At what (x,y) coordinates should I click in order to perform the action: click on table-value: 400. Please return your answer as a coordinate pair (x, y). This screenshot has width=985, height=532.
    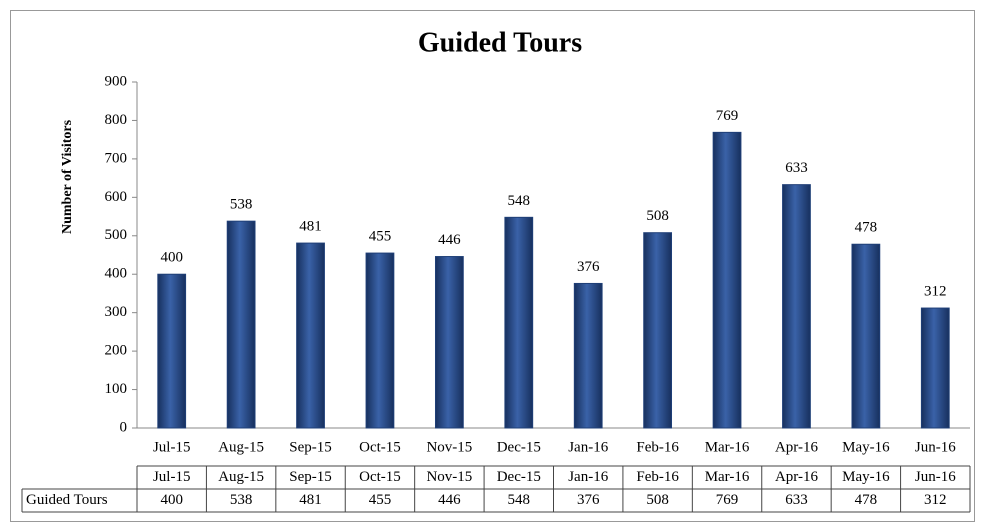
    Looking at the image, I should click on (171, 500).